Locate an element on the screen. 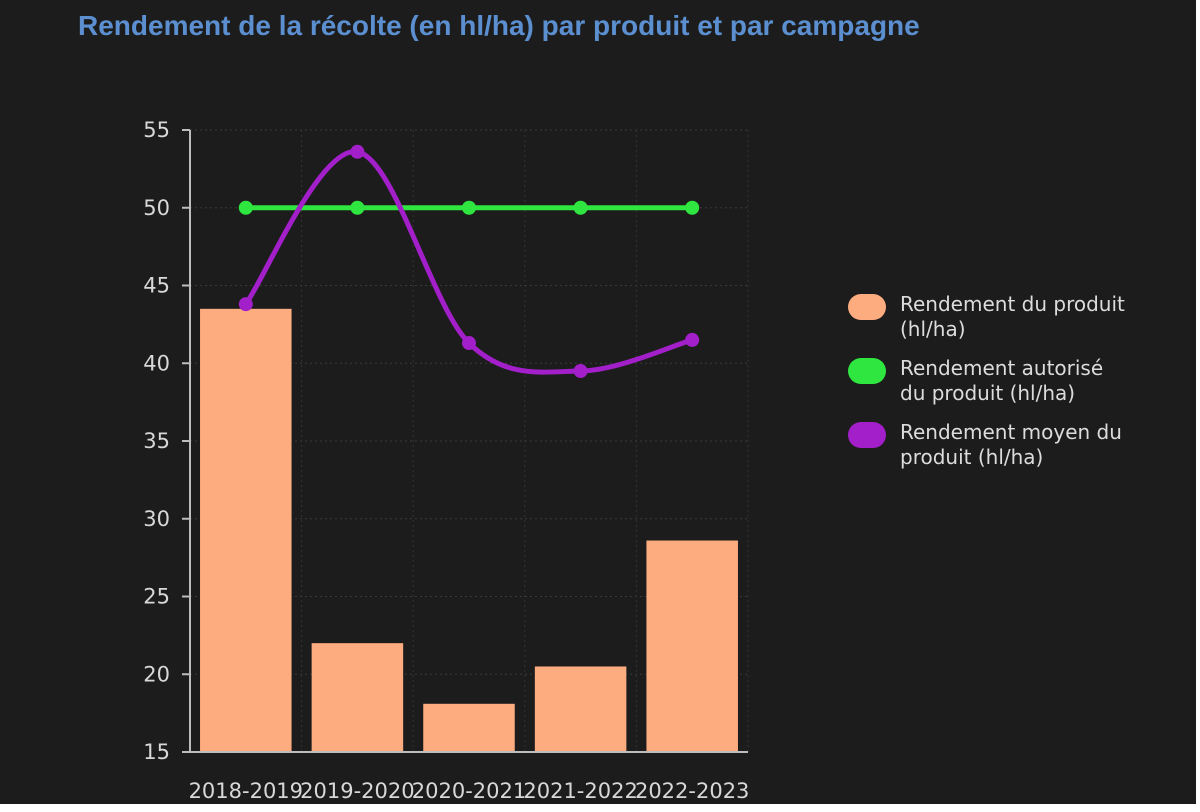 This screenshot has width=1200, height=812. legend-label: Rendement autorisé du produit (hl/ha) is located at coordinates (1002, 380).